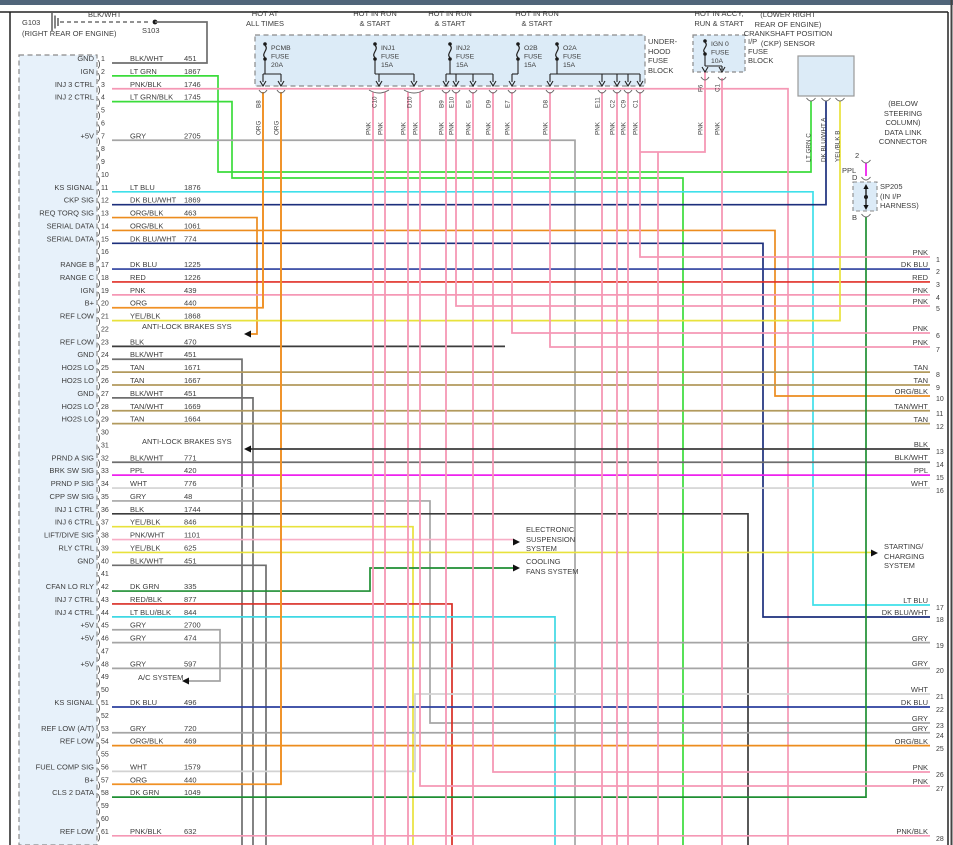 The height and width of the screenshot is (845, 953). I want to click on fuse-name: IGN 0, so click(720, 44).